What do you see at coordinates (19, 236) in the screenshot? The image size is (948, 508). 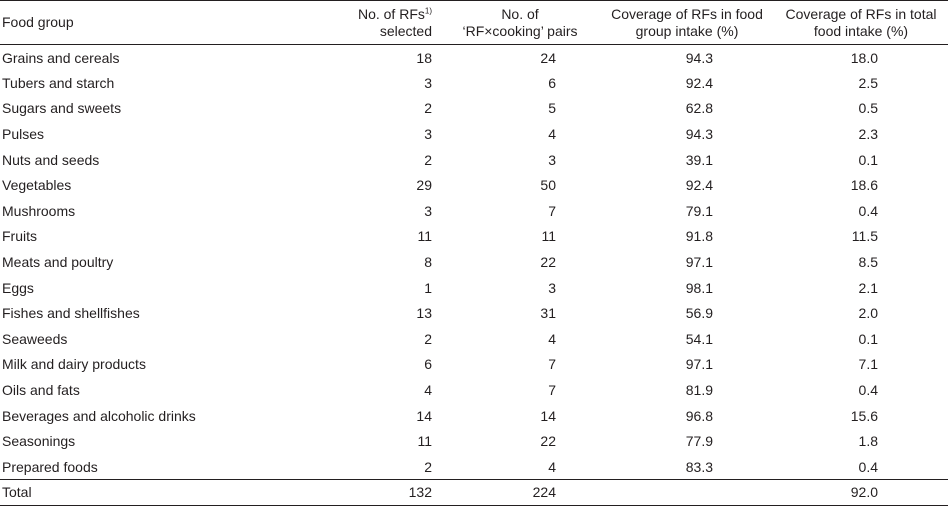 I see `cell-food-group: Fruits` at bounding box center [19, 236].